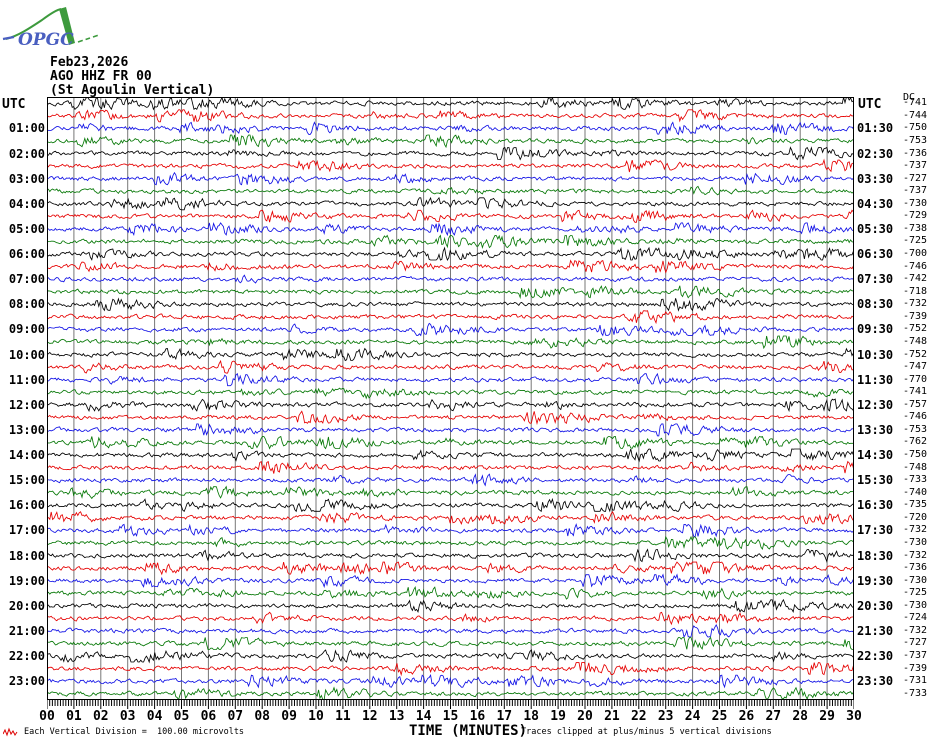 The image size is (930, 744). Describe the element at coordinates (531, 716) in the screenshot. I see `minute-label: 18` at that location.